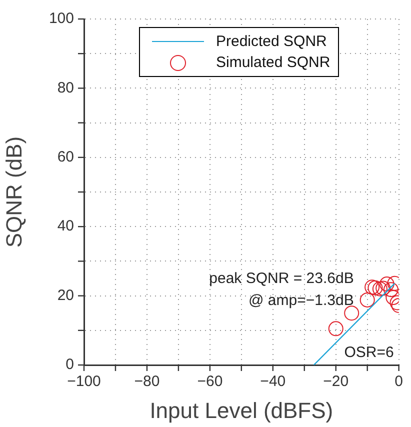 The width and height of the screenshot is (411, 427). I want to click on x-tick-label: −100, so click(84, 381).